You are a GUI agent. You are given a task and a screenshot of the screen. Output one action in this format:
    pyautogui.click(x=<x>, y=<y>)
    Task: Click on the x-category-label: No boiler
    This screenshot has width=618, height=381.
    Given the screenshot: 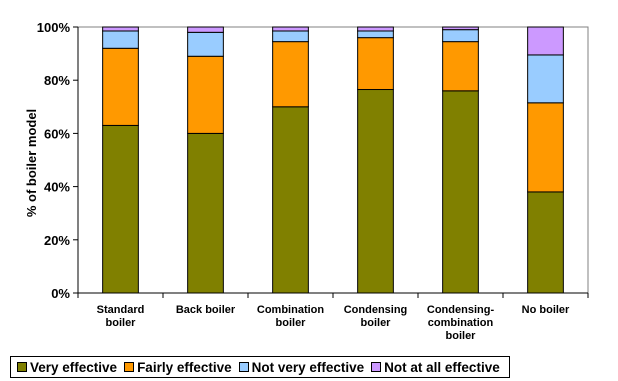 What is the action you would take?
    pyautogui.click(x=546, y=310)
    